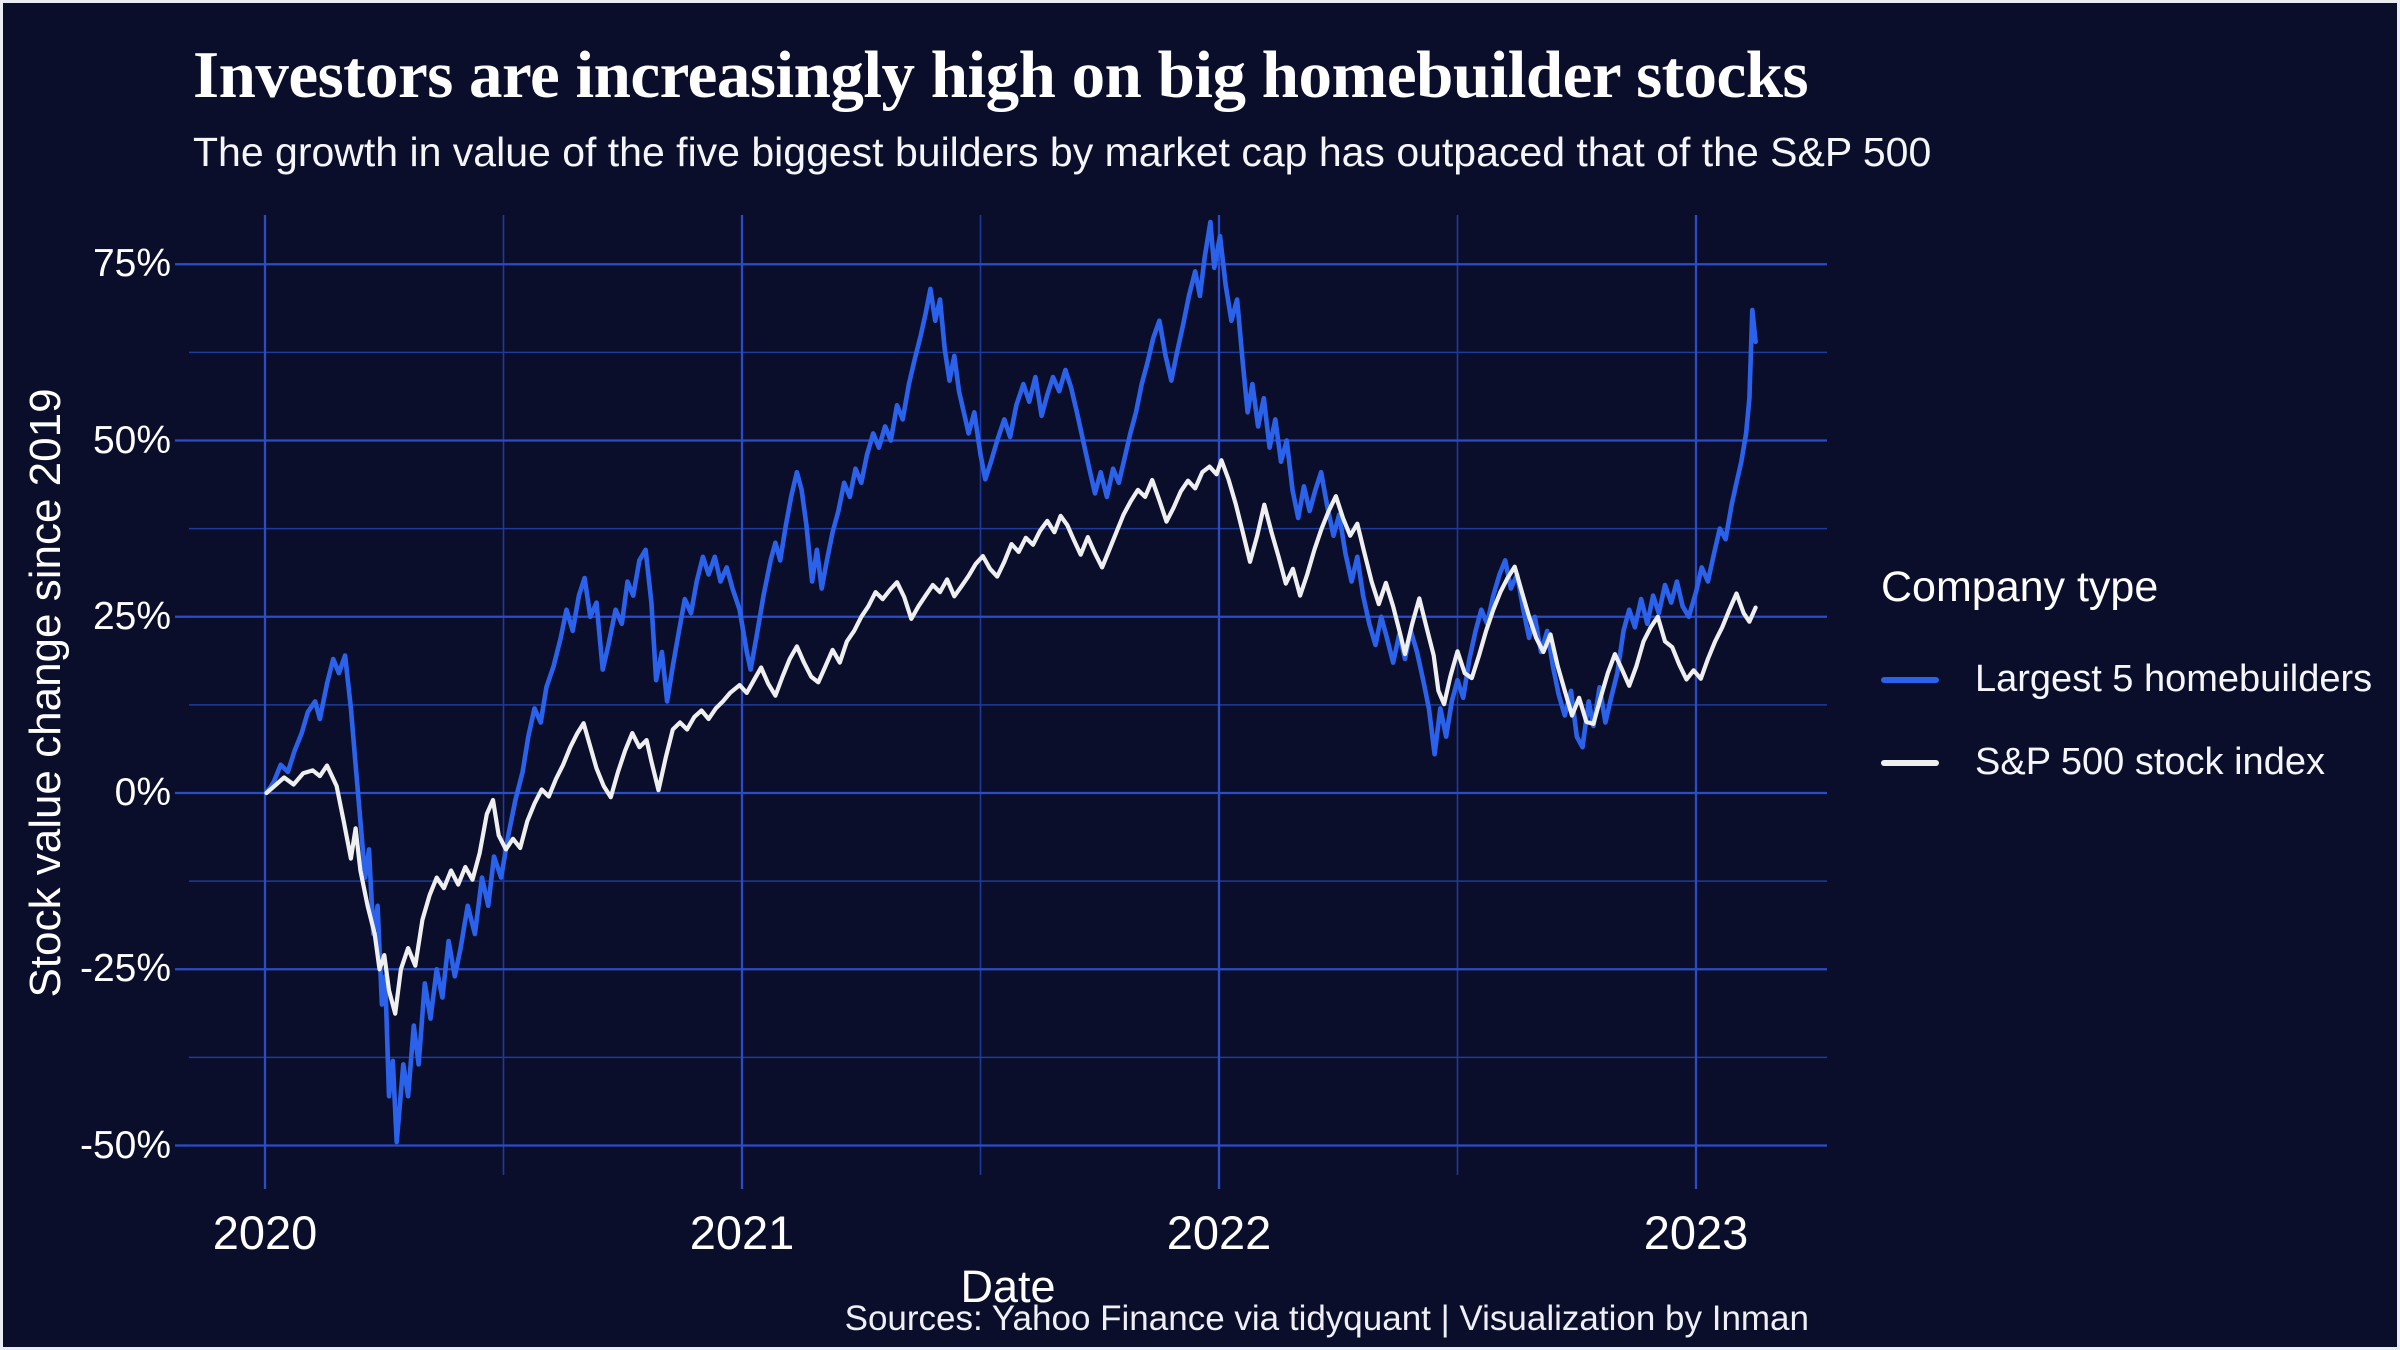 The height and width of the screenshot is (1350, 2400). I want to click on y-tick-label: 50%, so click(131, 440).